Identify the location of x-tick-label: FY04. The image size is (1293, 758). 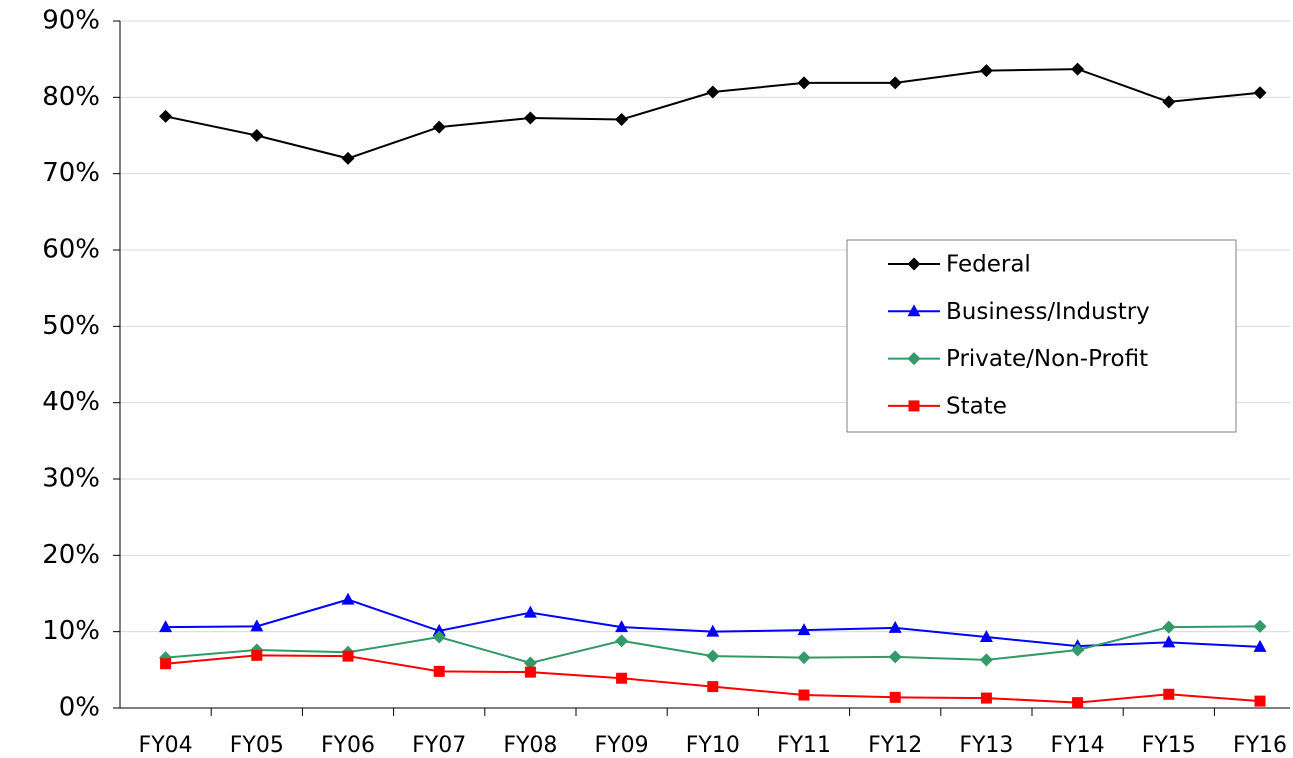
(166, 745).